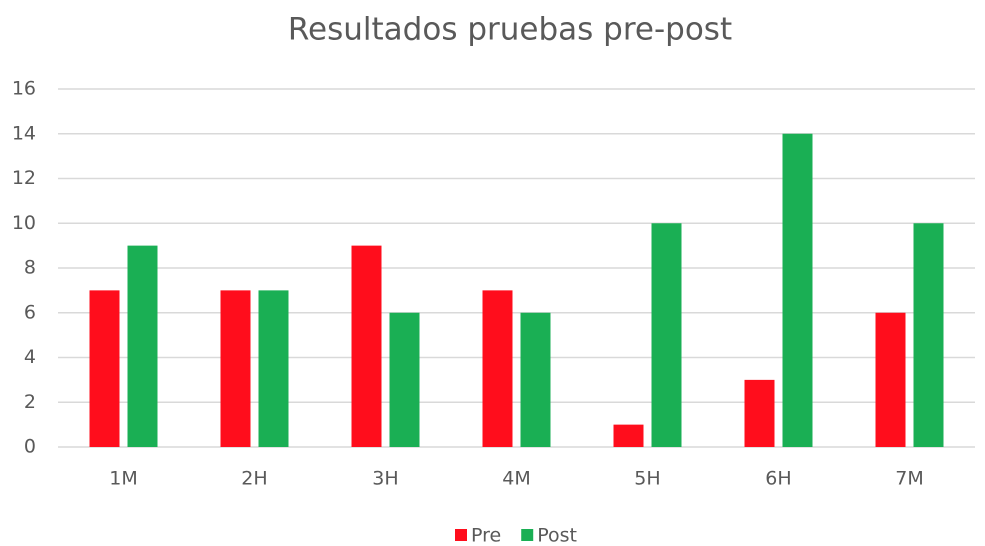  What do you see at coordinates (647, 479) in the screenshot?
I see `x-tick-label: 5H` at bounding box center [647, 479].